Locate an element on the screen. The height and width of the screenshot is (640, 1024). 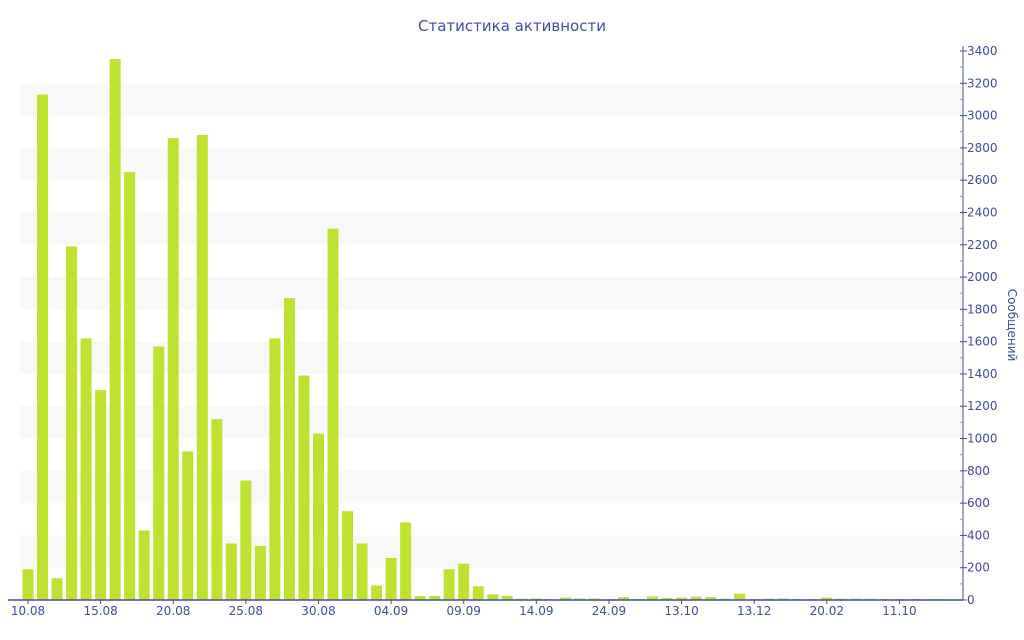
chart-title: Статистика активности is located at coordinates (512, 26).